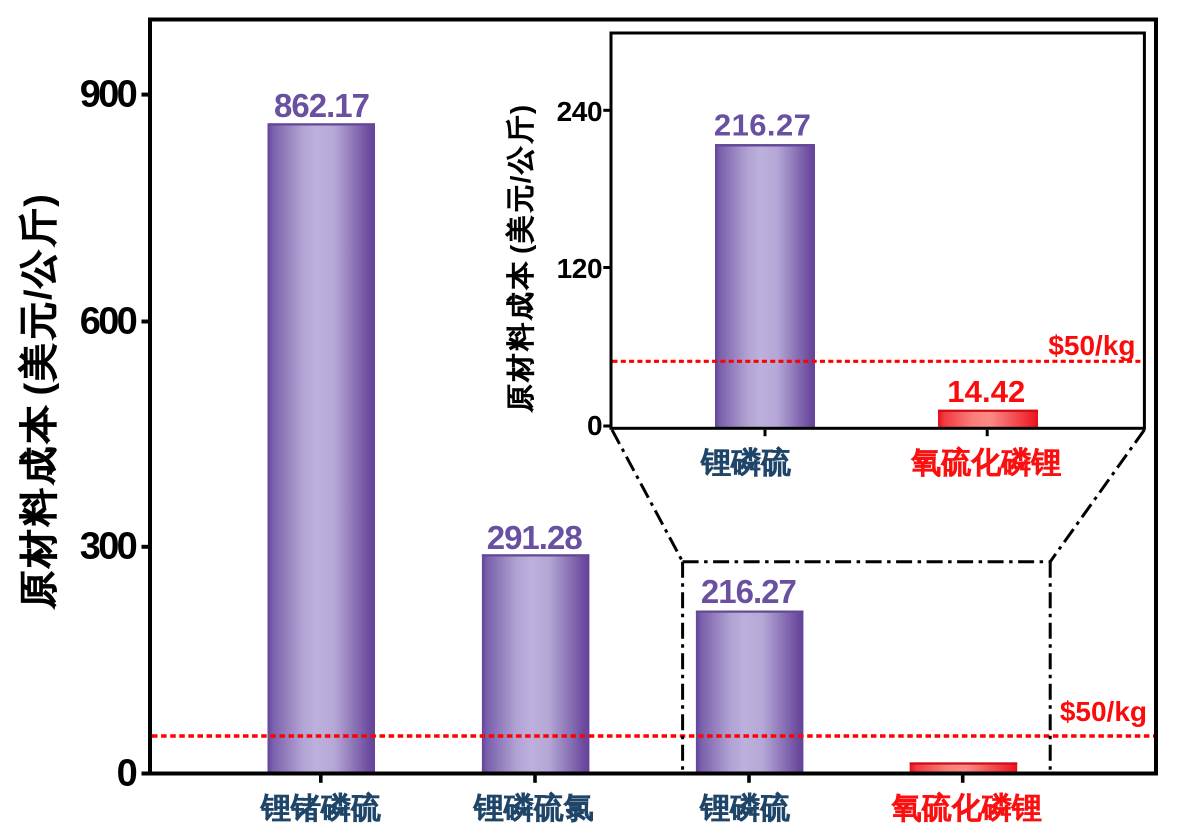 The width and height of the screenshot is (1182, 829). I want to click on svg-text: 240, so click(580, 111).